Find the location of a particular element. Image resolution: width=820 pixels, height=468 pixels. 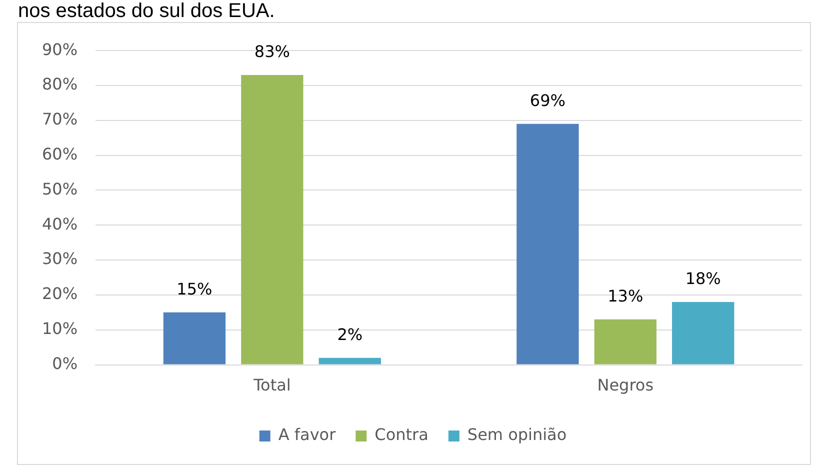

y-tick-label: 40% is located at coordinates (60, 224).